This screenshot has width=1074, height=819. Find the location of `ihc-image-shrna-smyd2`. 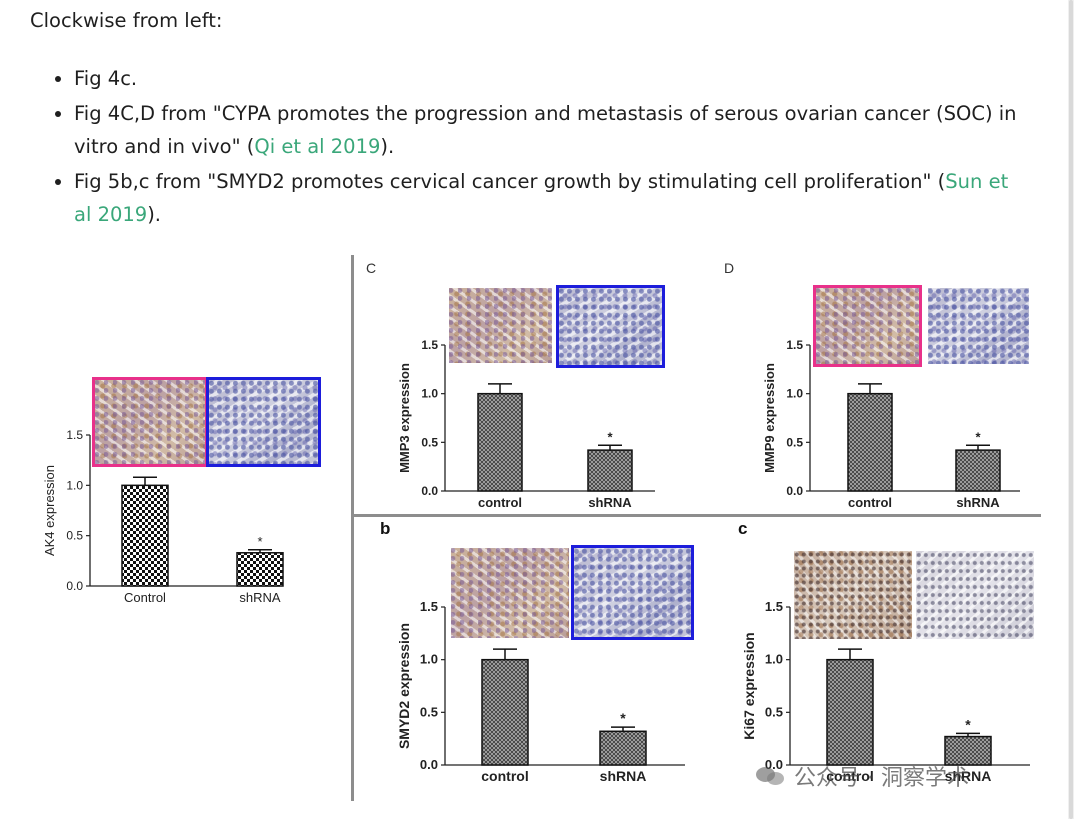

ihc-image-shrna-smyd2 is located at coordinates (632, 592).